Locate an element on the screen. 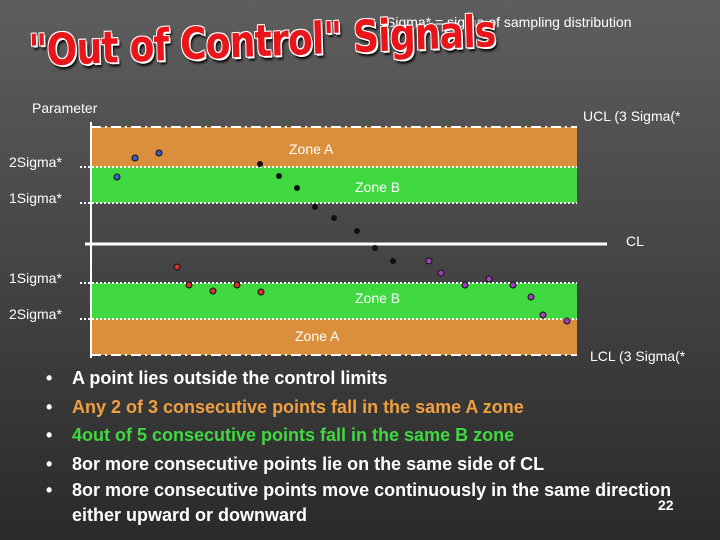  page-number: 22 is located at coordinates (666, 505).